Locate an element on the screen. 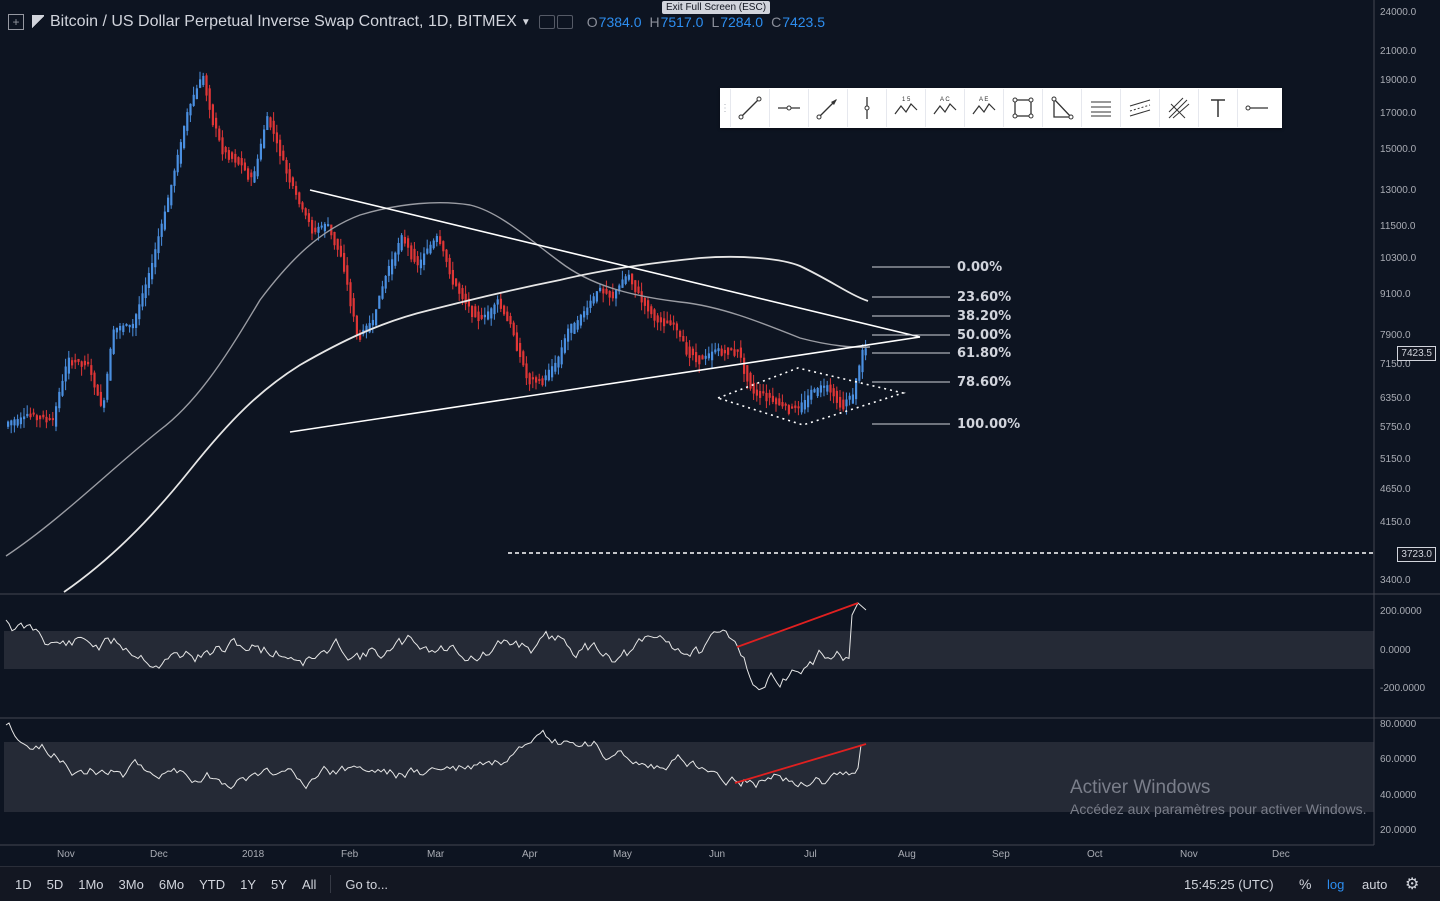 This screenshot has height=901, width=1440. exit-fullscreen-tooltip: Exit Full Screen (ESC) is located at coordinates (716, 7).